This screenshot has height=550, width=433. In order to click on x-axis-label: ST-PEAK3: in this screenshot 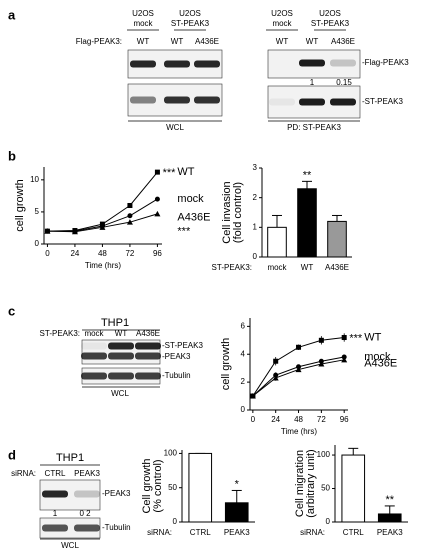, I will do `click(232, 267)`.